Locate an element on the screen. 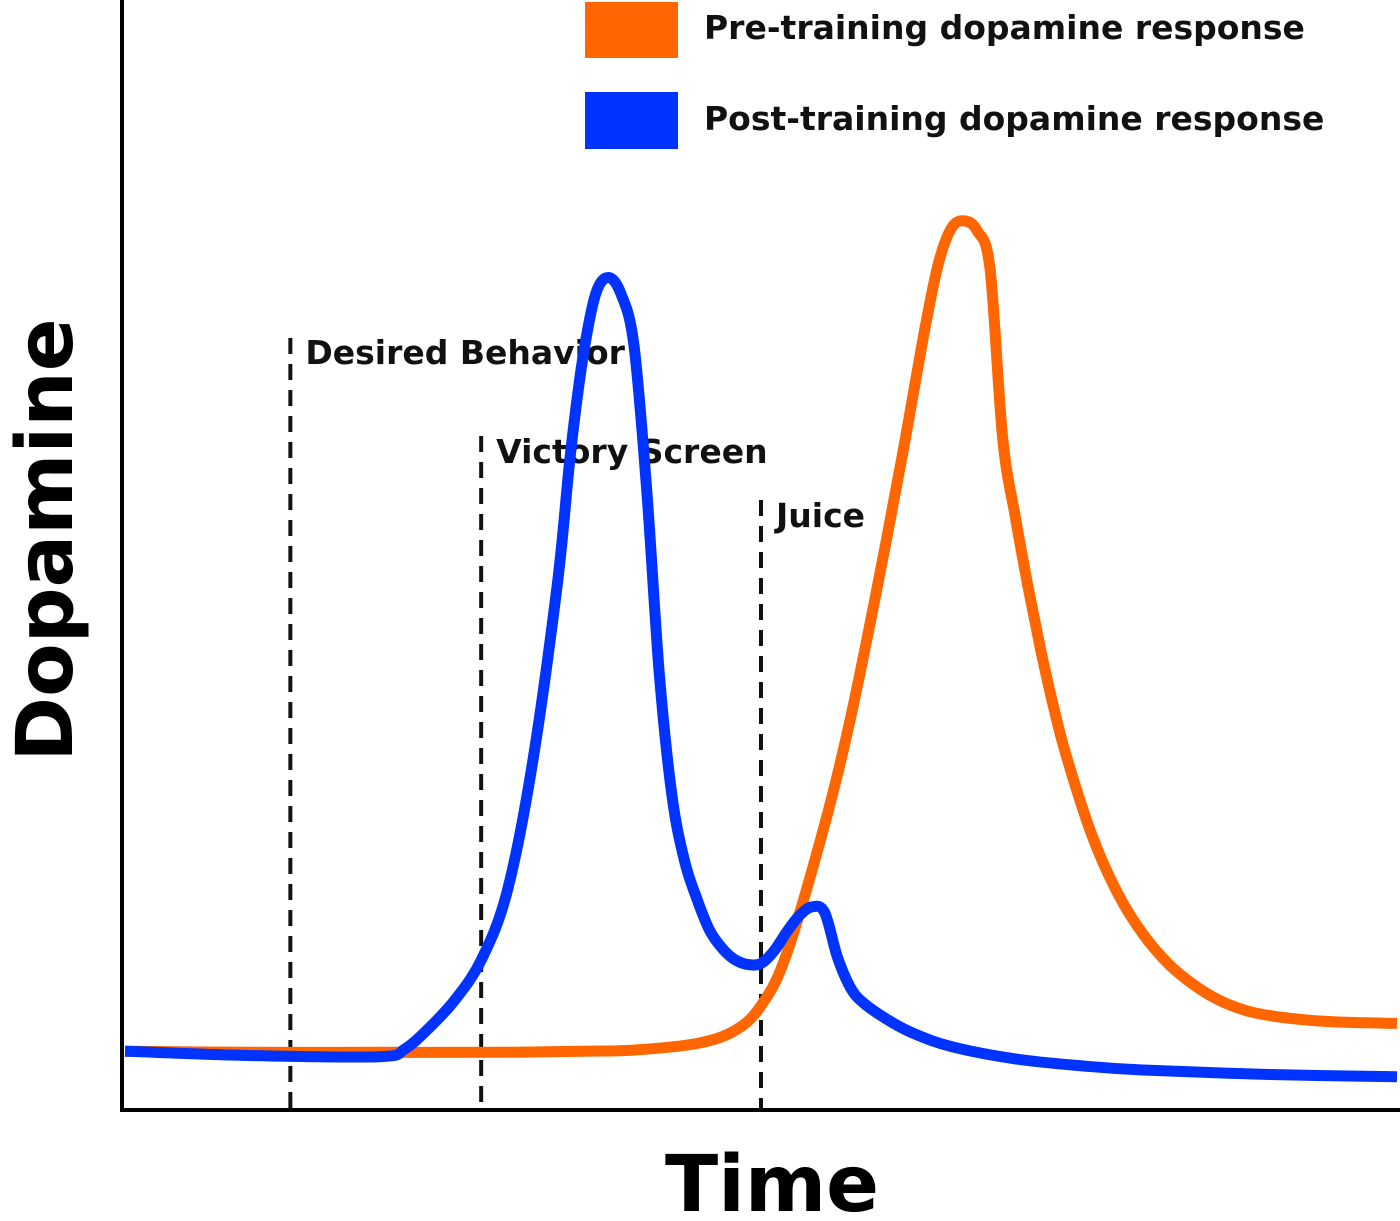 The image size is (1400, 1221). x-axis-title: Time is located at coordinates (772, 1180).